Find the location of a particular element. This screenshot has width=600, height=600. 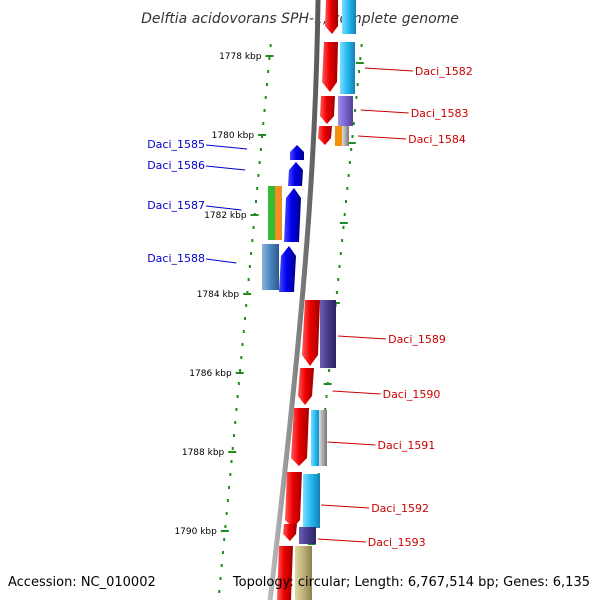

gene-label: Daci_1592 is located at coordinates (400, 508).